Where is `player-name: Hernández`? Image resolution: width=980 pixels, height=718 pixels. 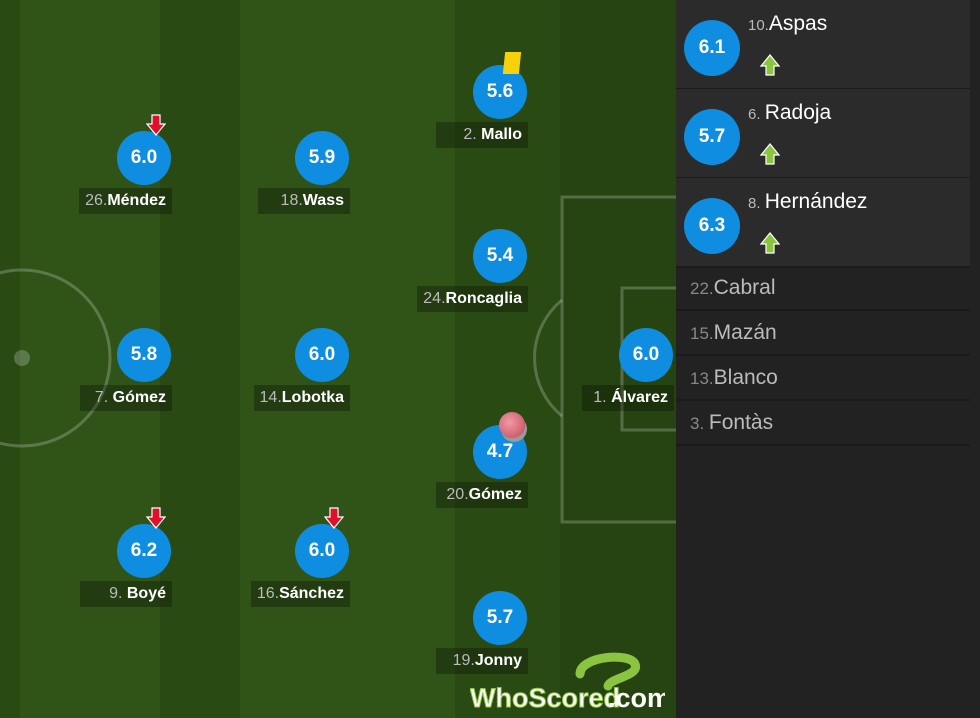
player-name: Hernández is located at coordinates (816, 201).